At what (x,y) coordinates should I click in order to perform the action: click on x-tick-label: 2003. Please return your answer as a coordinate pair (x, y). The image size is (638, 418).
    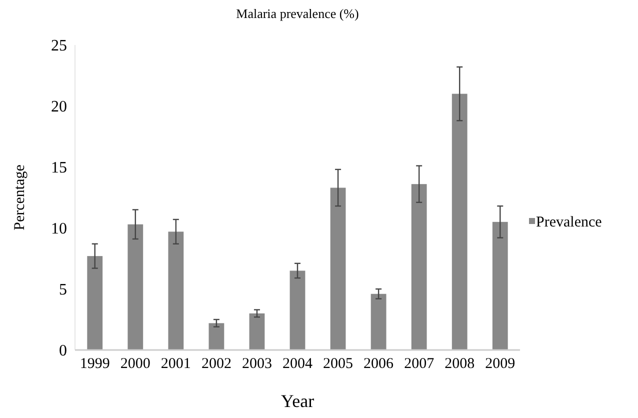
    Looking at the image, I should click on (257, 364).